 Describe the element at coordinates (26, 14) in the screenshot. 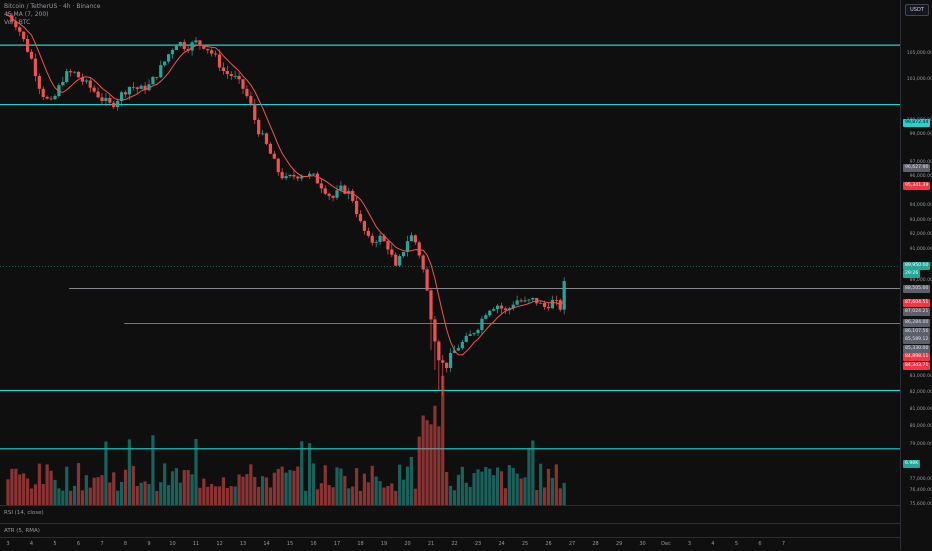

I see `ma-indicator-label: 45 MA (7, 200)` at that location.